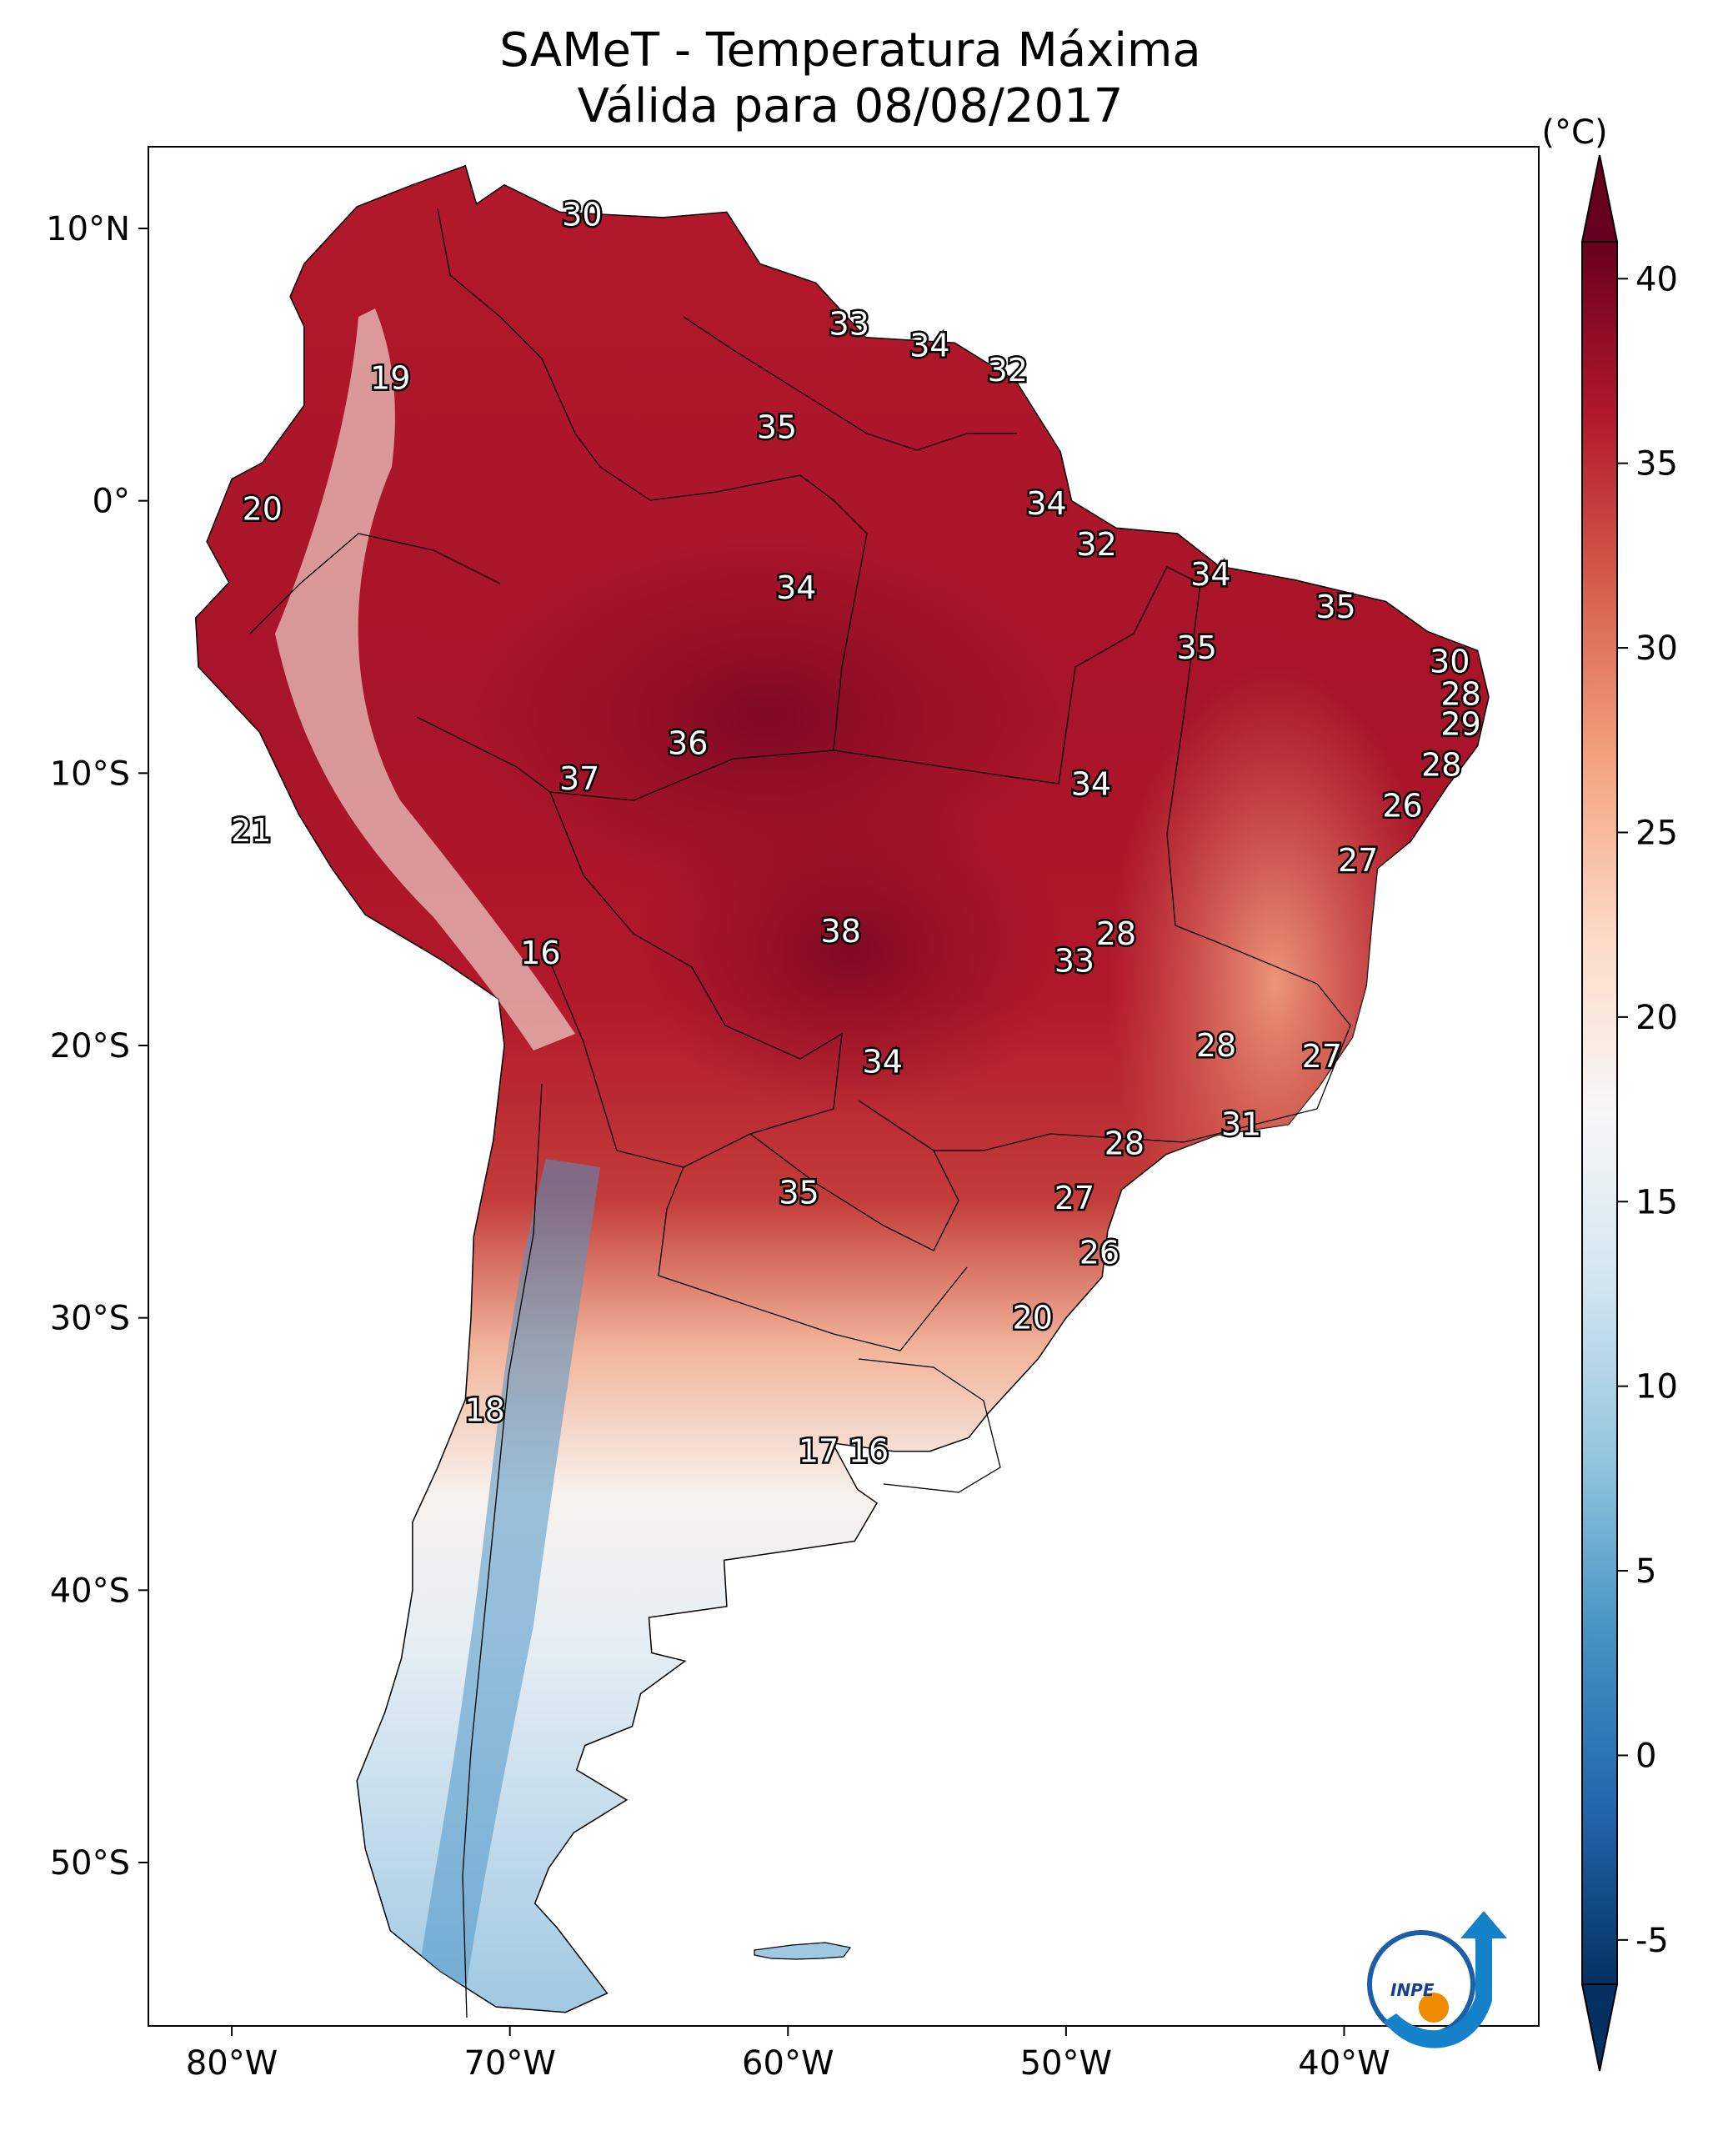  Describe the element at coordinates (90, 1864) in the screenshot. I see `lat-tick-label: 50°S` at that location.